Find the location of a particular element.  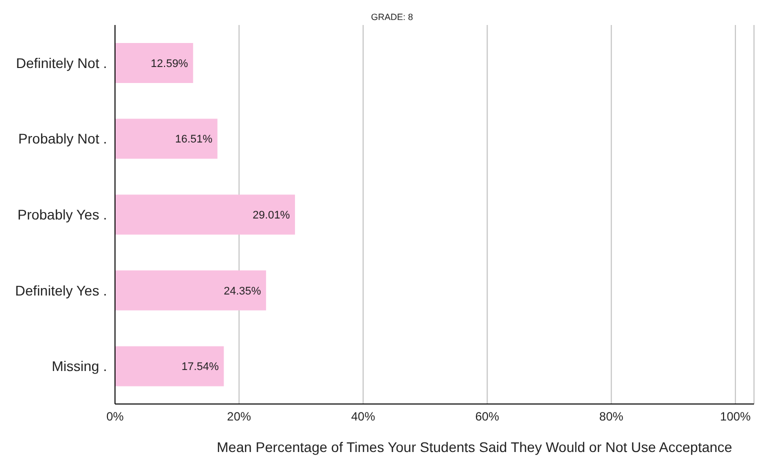

chart-title: GRADE: 8 is located at coordinates (392, 17).